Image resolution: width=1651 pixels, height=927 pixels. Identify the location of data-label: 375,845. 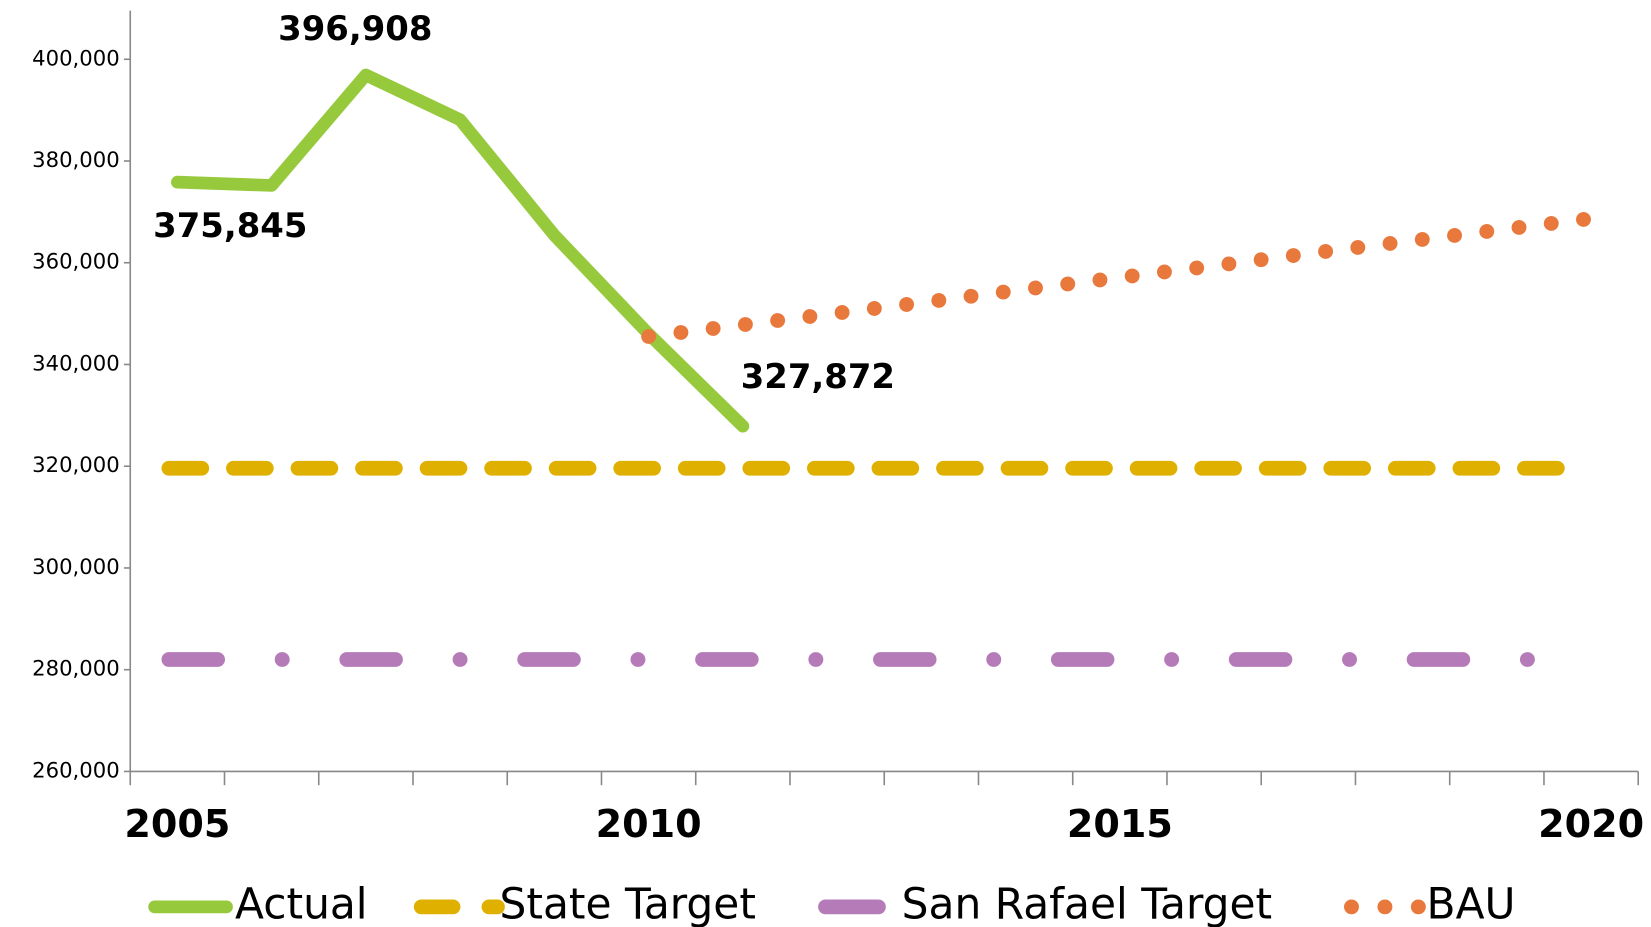
(230, 225).